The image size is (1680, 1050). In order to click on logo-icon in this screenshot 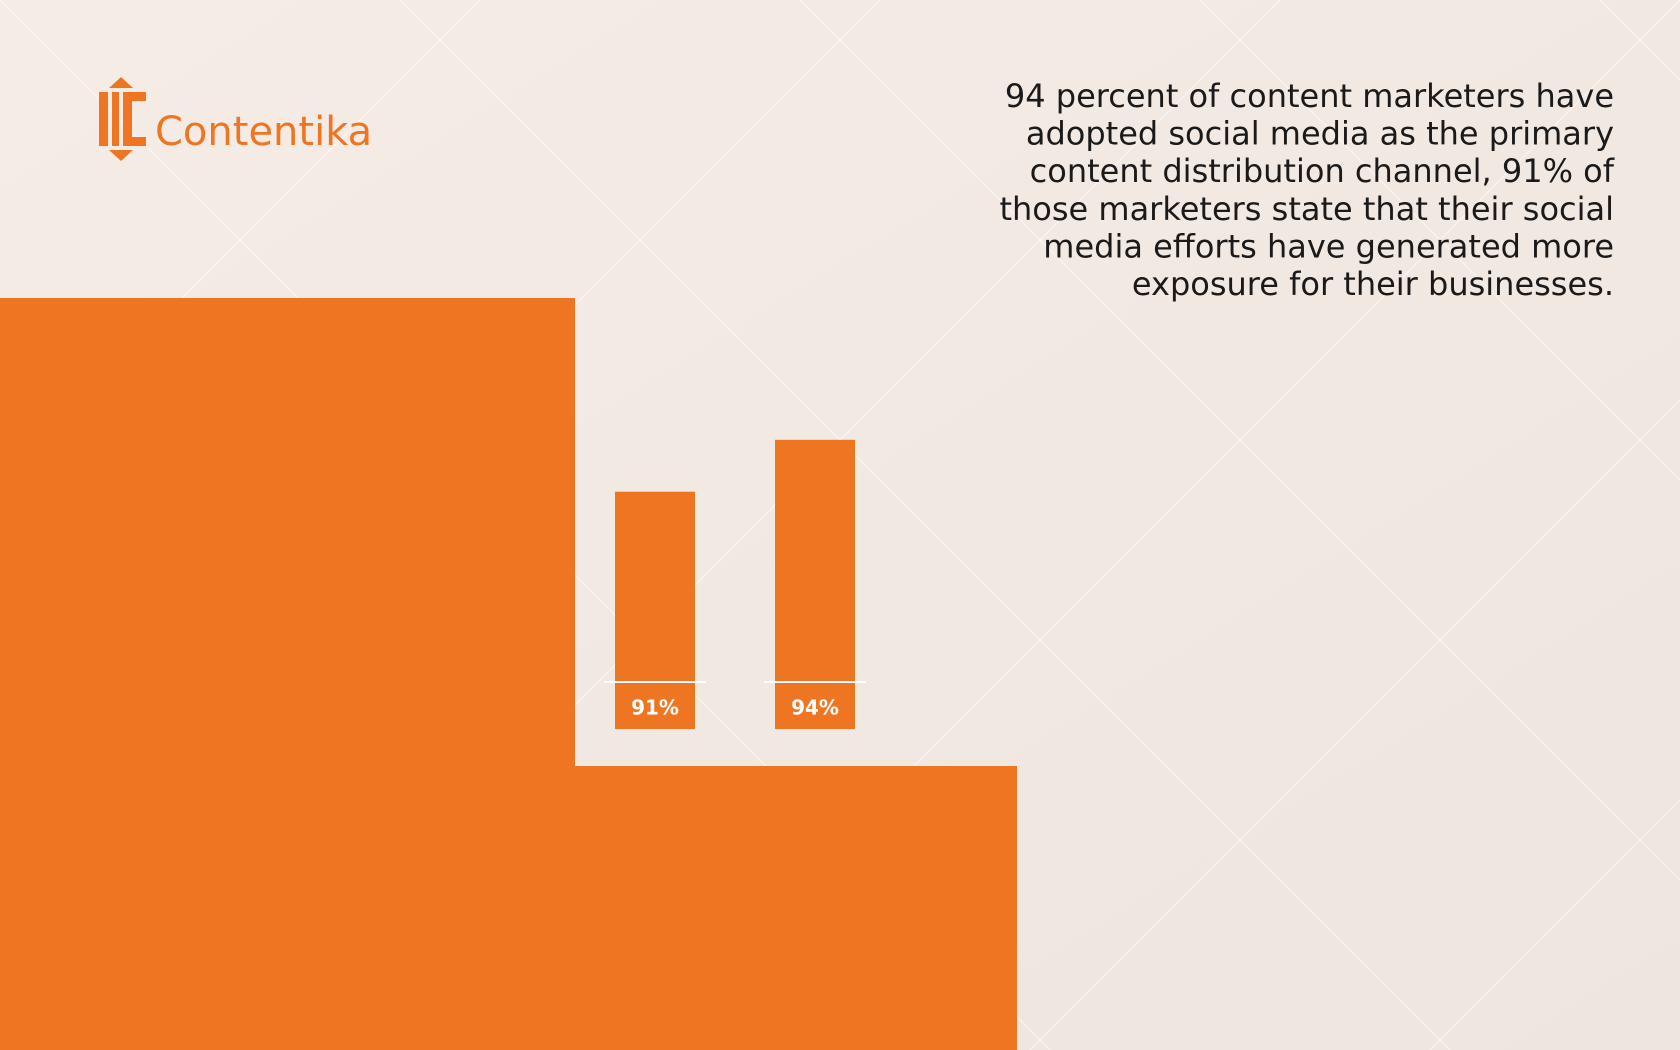, I will do `click(122, 119)`.